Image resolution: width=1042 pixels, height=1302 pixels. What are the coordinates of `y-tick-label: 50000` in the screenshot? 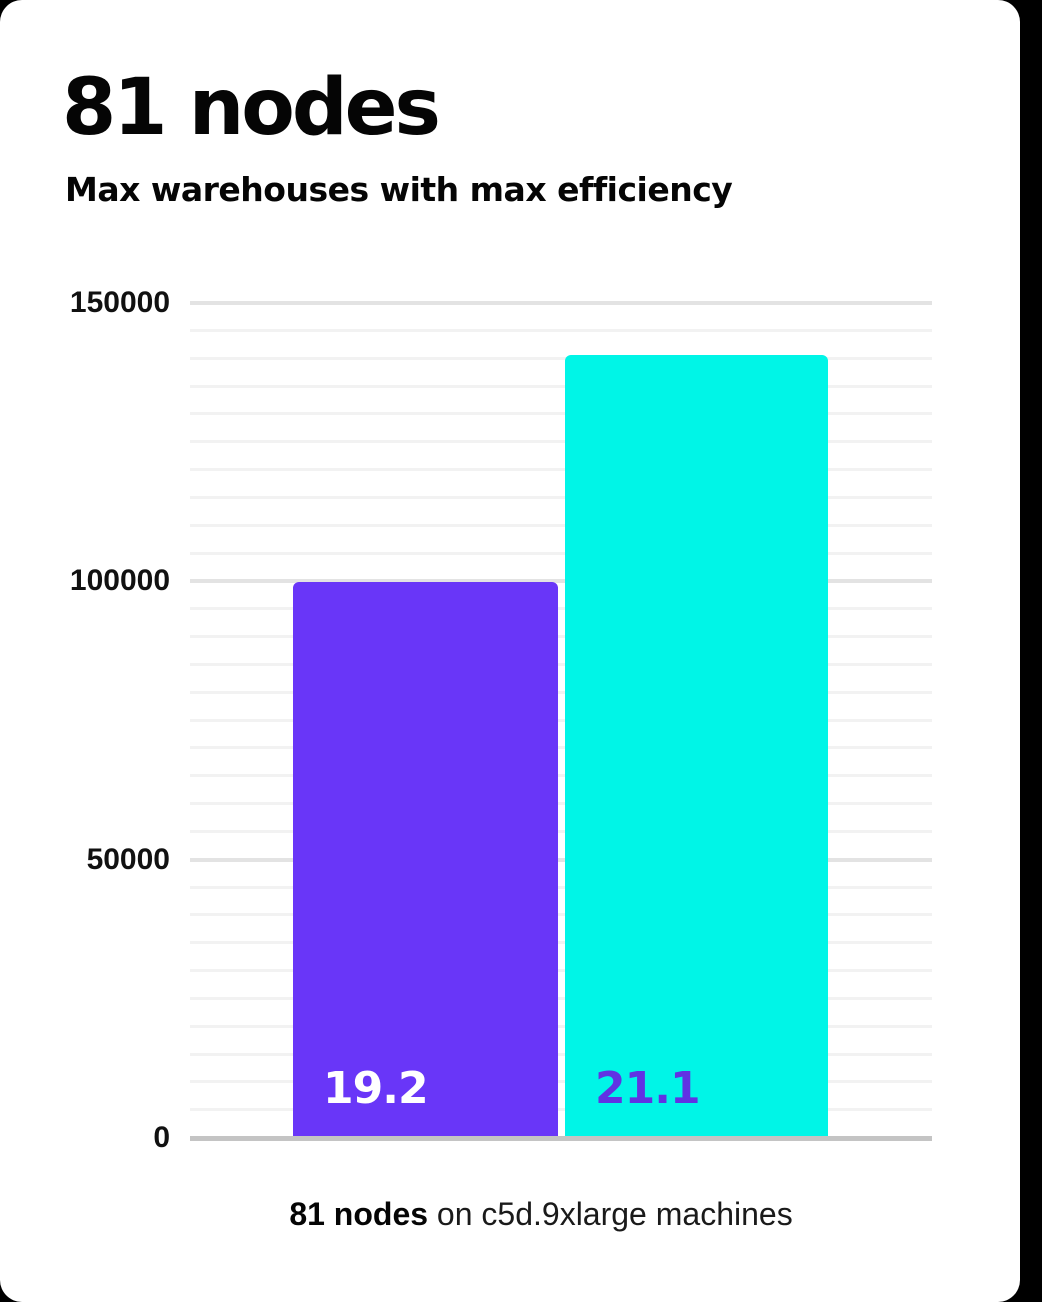 It's located at (128, 859).